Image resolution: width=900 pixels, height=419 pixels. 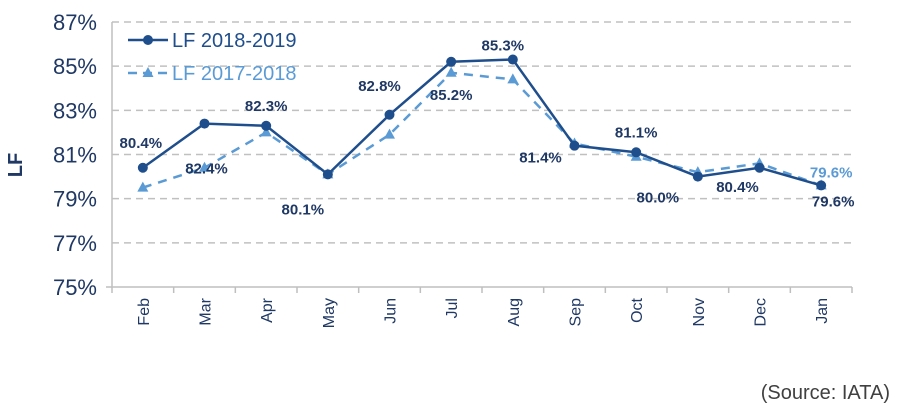 I want to click on y-tick-labels: 75% 77% 79% 81% 83% 85% 87%, so click(x=75, y=155).